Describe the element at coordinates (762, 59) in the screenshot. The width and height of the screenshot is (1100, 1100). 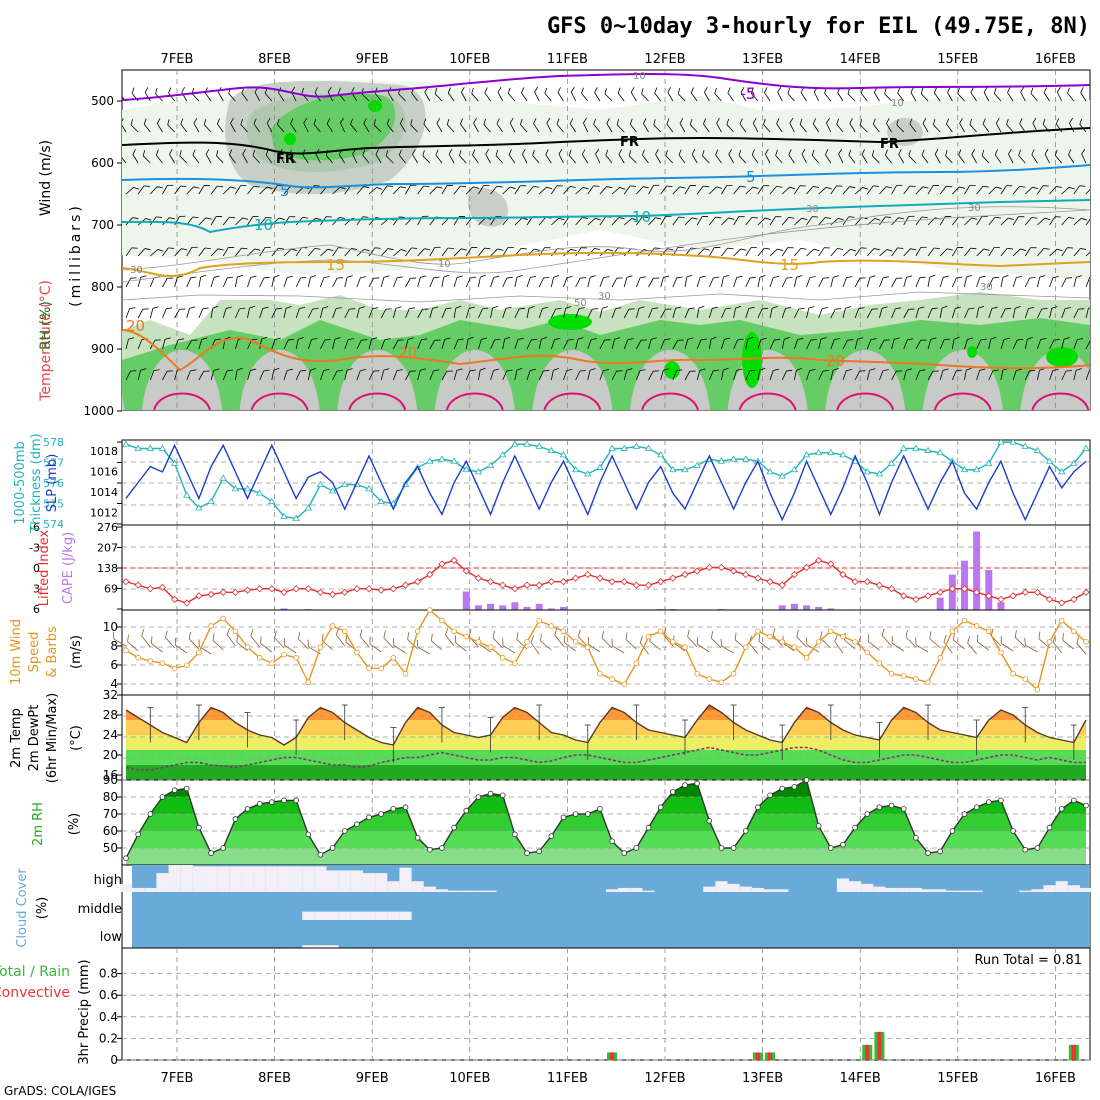
I see `date-label: 13FEB` at that location.